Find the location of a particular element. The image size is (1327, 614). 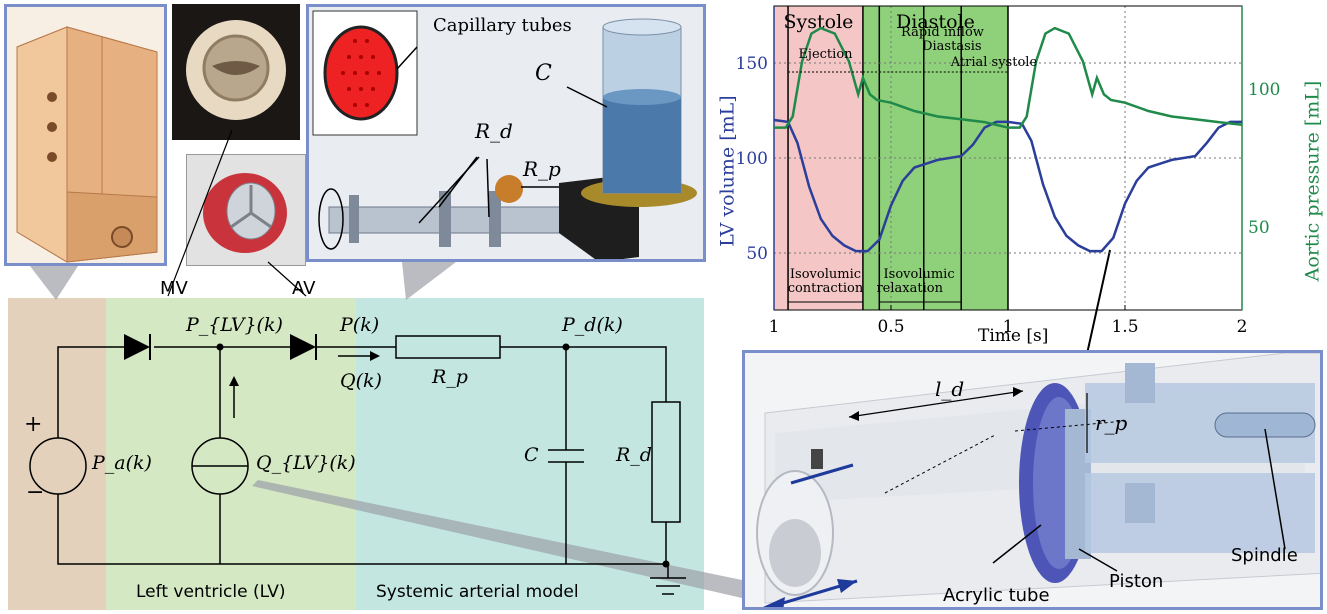

annotation-ejection: Ejection is located at coordinates (825, 54).